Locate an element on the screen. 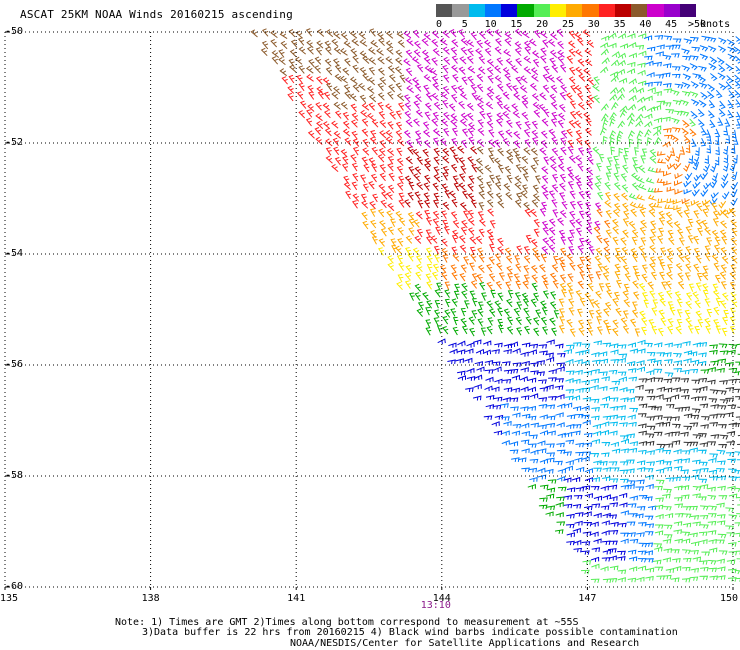 The height and width of the screenshot is (650, 740). legend-swatch is located at coordinates (655, 10).